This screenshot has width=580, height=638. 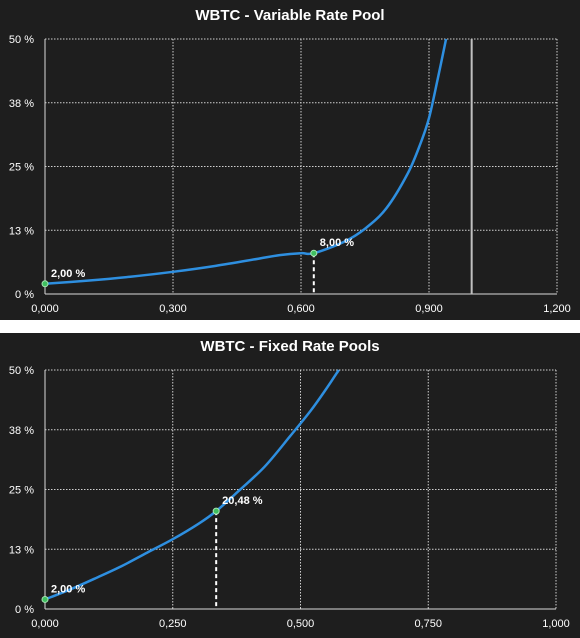 What do you see at coordinates (173, 309) in the screenshot?
I see `x-tick-label: 0,300` at bounding box center [173, 309].